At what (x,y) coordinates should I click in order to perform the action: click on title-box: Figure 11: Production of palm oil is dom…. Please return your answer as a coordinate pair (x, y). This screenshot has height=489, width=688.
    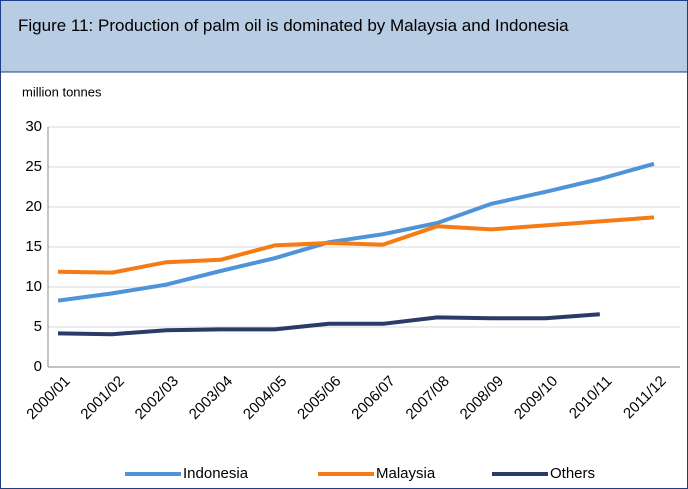
    Looking at the image, I should click on (293, 25).